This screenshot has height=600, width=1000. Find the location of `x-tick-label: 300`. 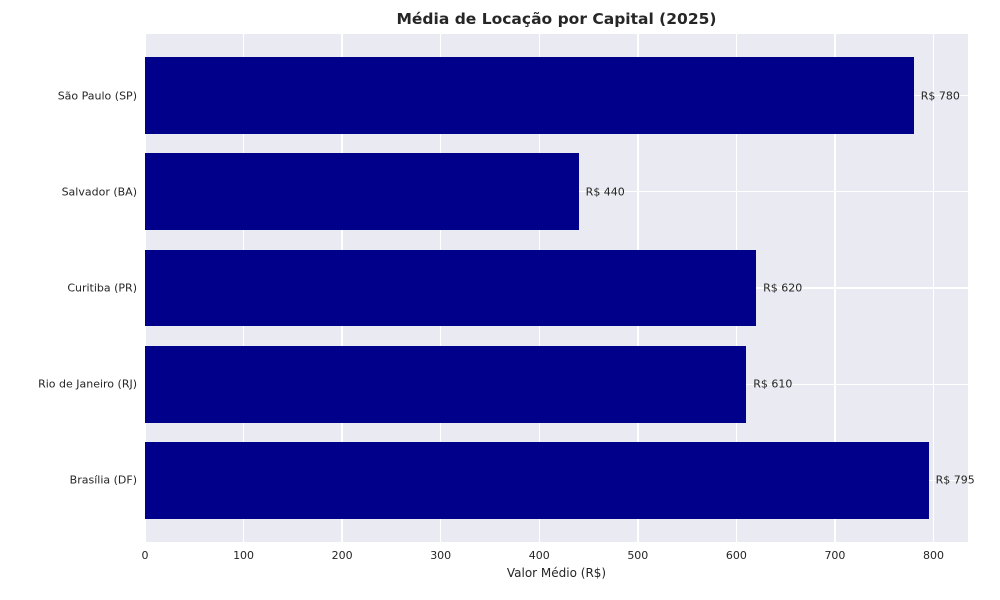

x-tick-label: 300 is located at coordinates (441, 555).